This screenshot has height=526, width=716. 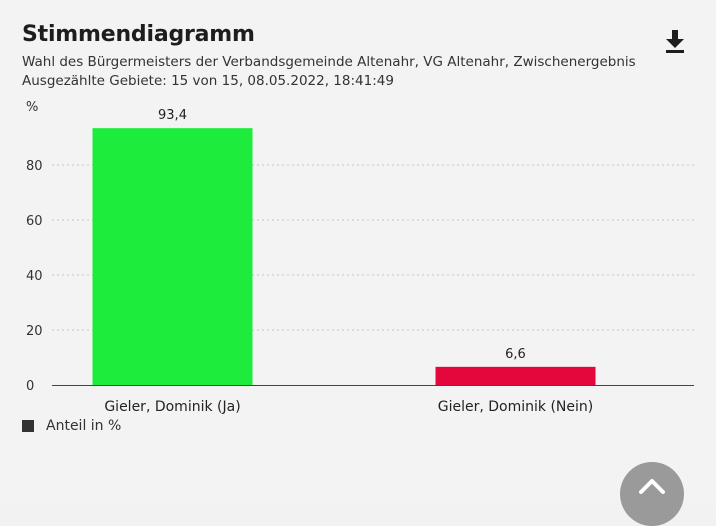 What do you see at coordinates (172, 407) in the screenshot?
I see `x-category-label: Gieler, Dominik (Ja)` at bounding box center [172, 407].